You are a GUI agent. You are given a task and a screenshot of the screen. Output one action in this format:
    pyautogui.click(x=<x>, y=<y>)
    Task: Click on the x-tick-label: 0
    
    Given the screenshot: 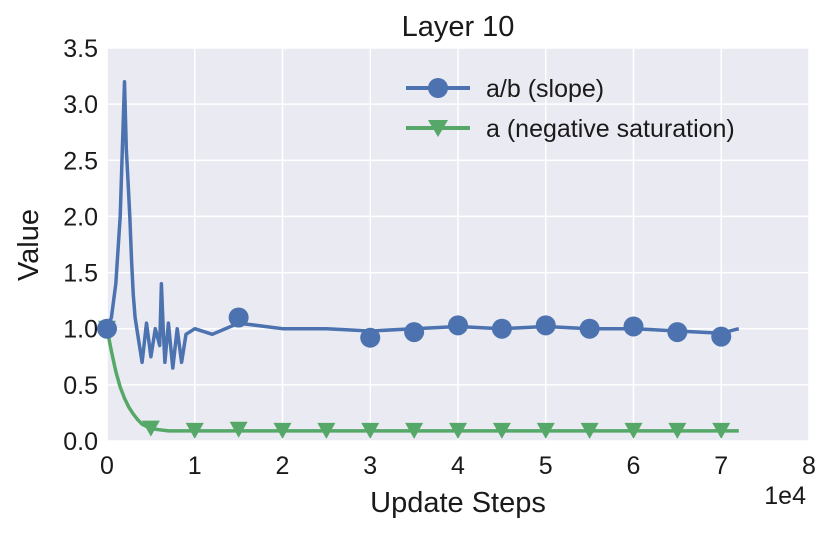 What is the action you would take?
    pyautogui.click(x=107, y=466)
    